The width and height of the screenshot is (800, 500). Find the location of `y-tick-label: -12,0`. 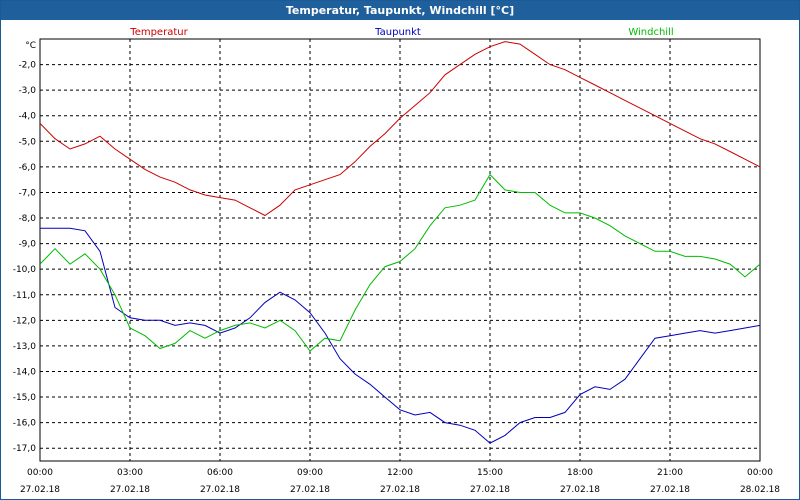

y-tick-label: -12,0 is located at coordinates (25, 321).